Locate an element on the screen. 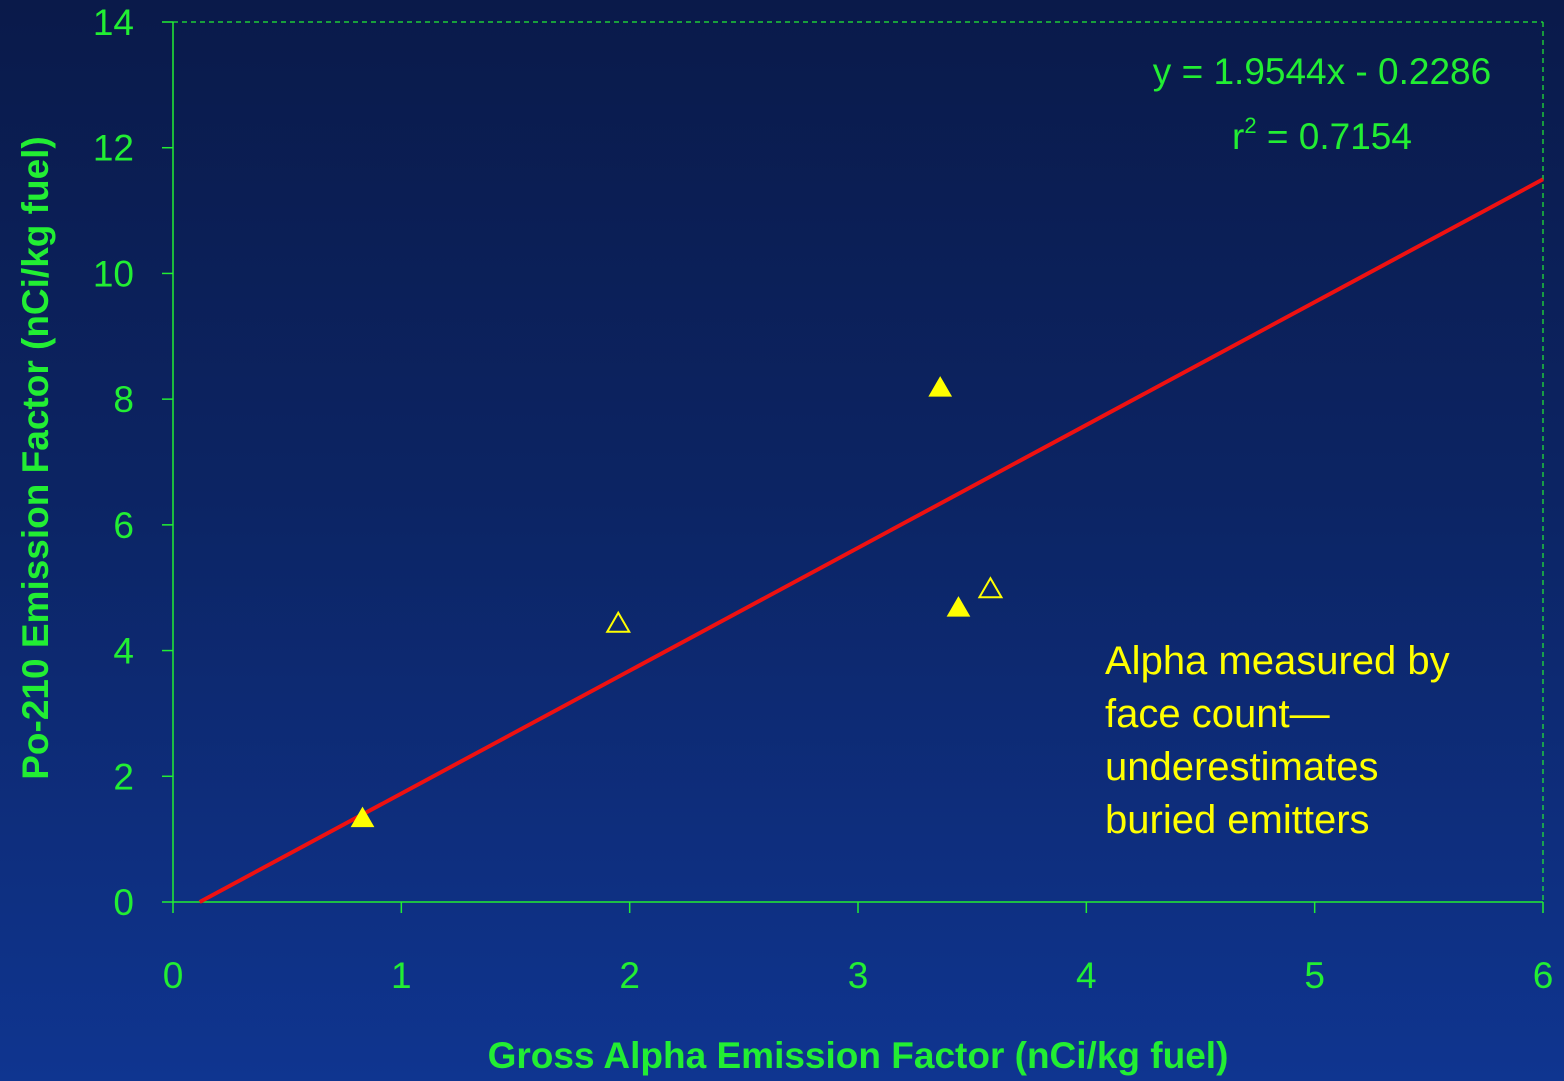 Image resolution: width=1564 pixels, height=1081 pixels. r-squared-symbol: r is located at coordinates (1238, 136).